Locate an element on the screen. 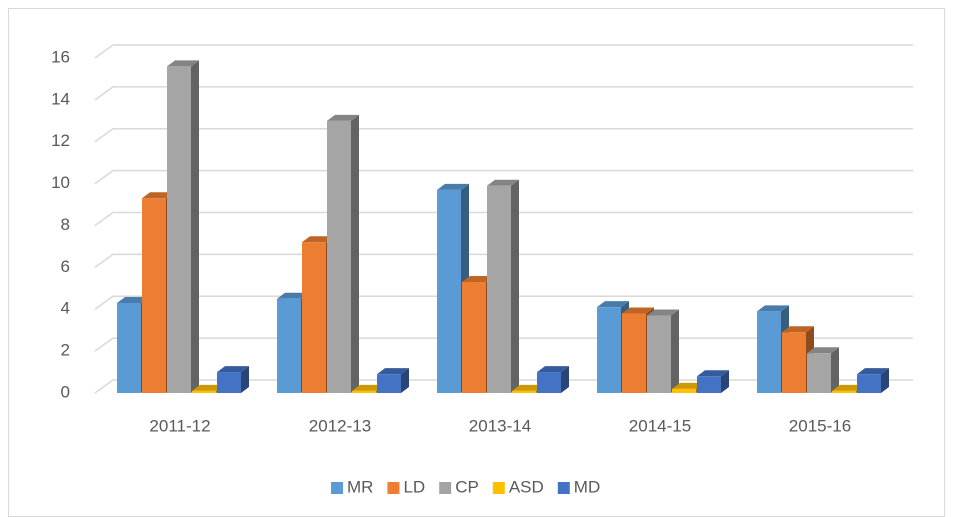  x-tick-label: 2013-14 is located at coordinates (500, 425).